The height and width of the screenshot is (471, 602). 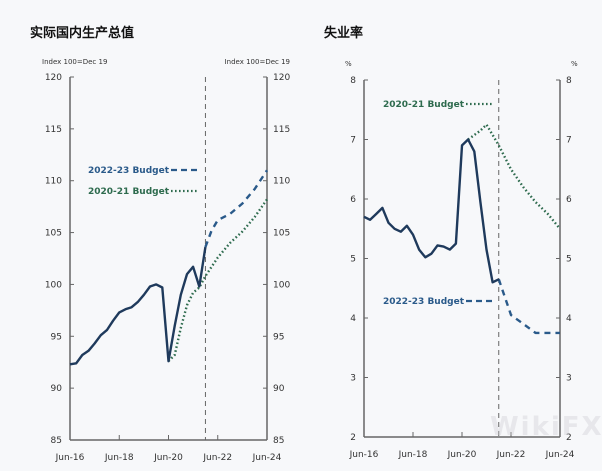 I want to click on unemp-xtick-label: Jun-16, so click(x=364, y=455).